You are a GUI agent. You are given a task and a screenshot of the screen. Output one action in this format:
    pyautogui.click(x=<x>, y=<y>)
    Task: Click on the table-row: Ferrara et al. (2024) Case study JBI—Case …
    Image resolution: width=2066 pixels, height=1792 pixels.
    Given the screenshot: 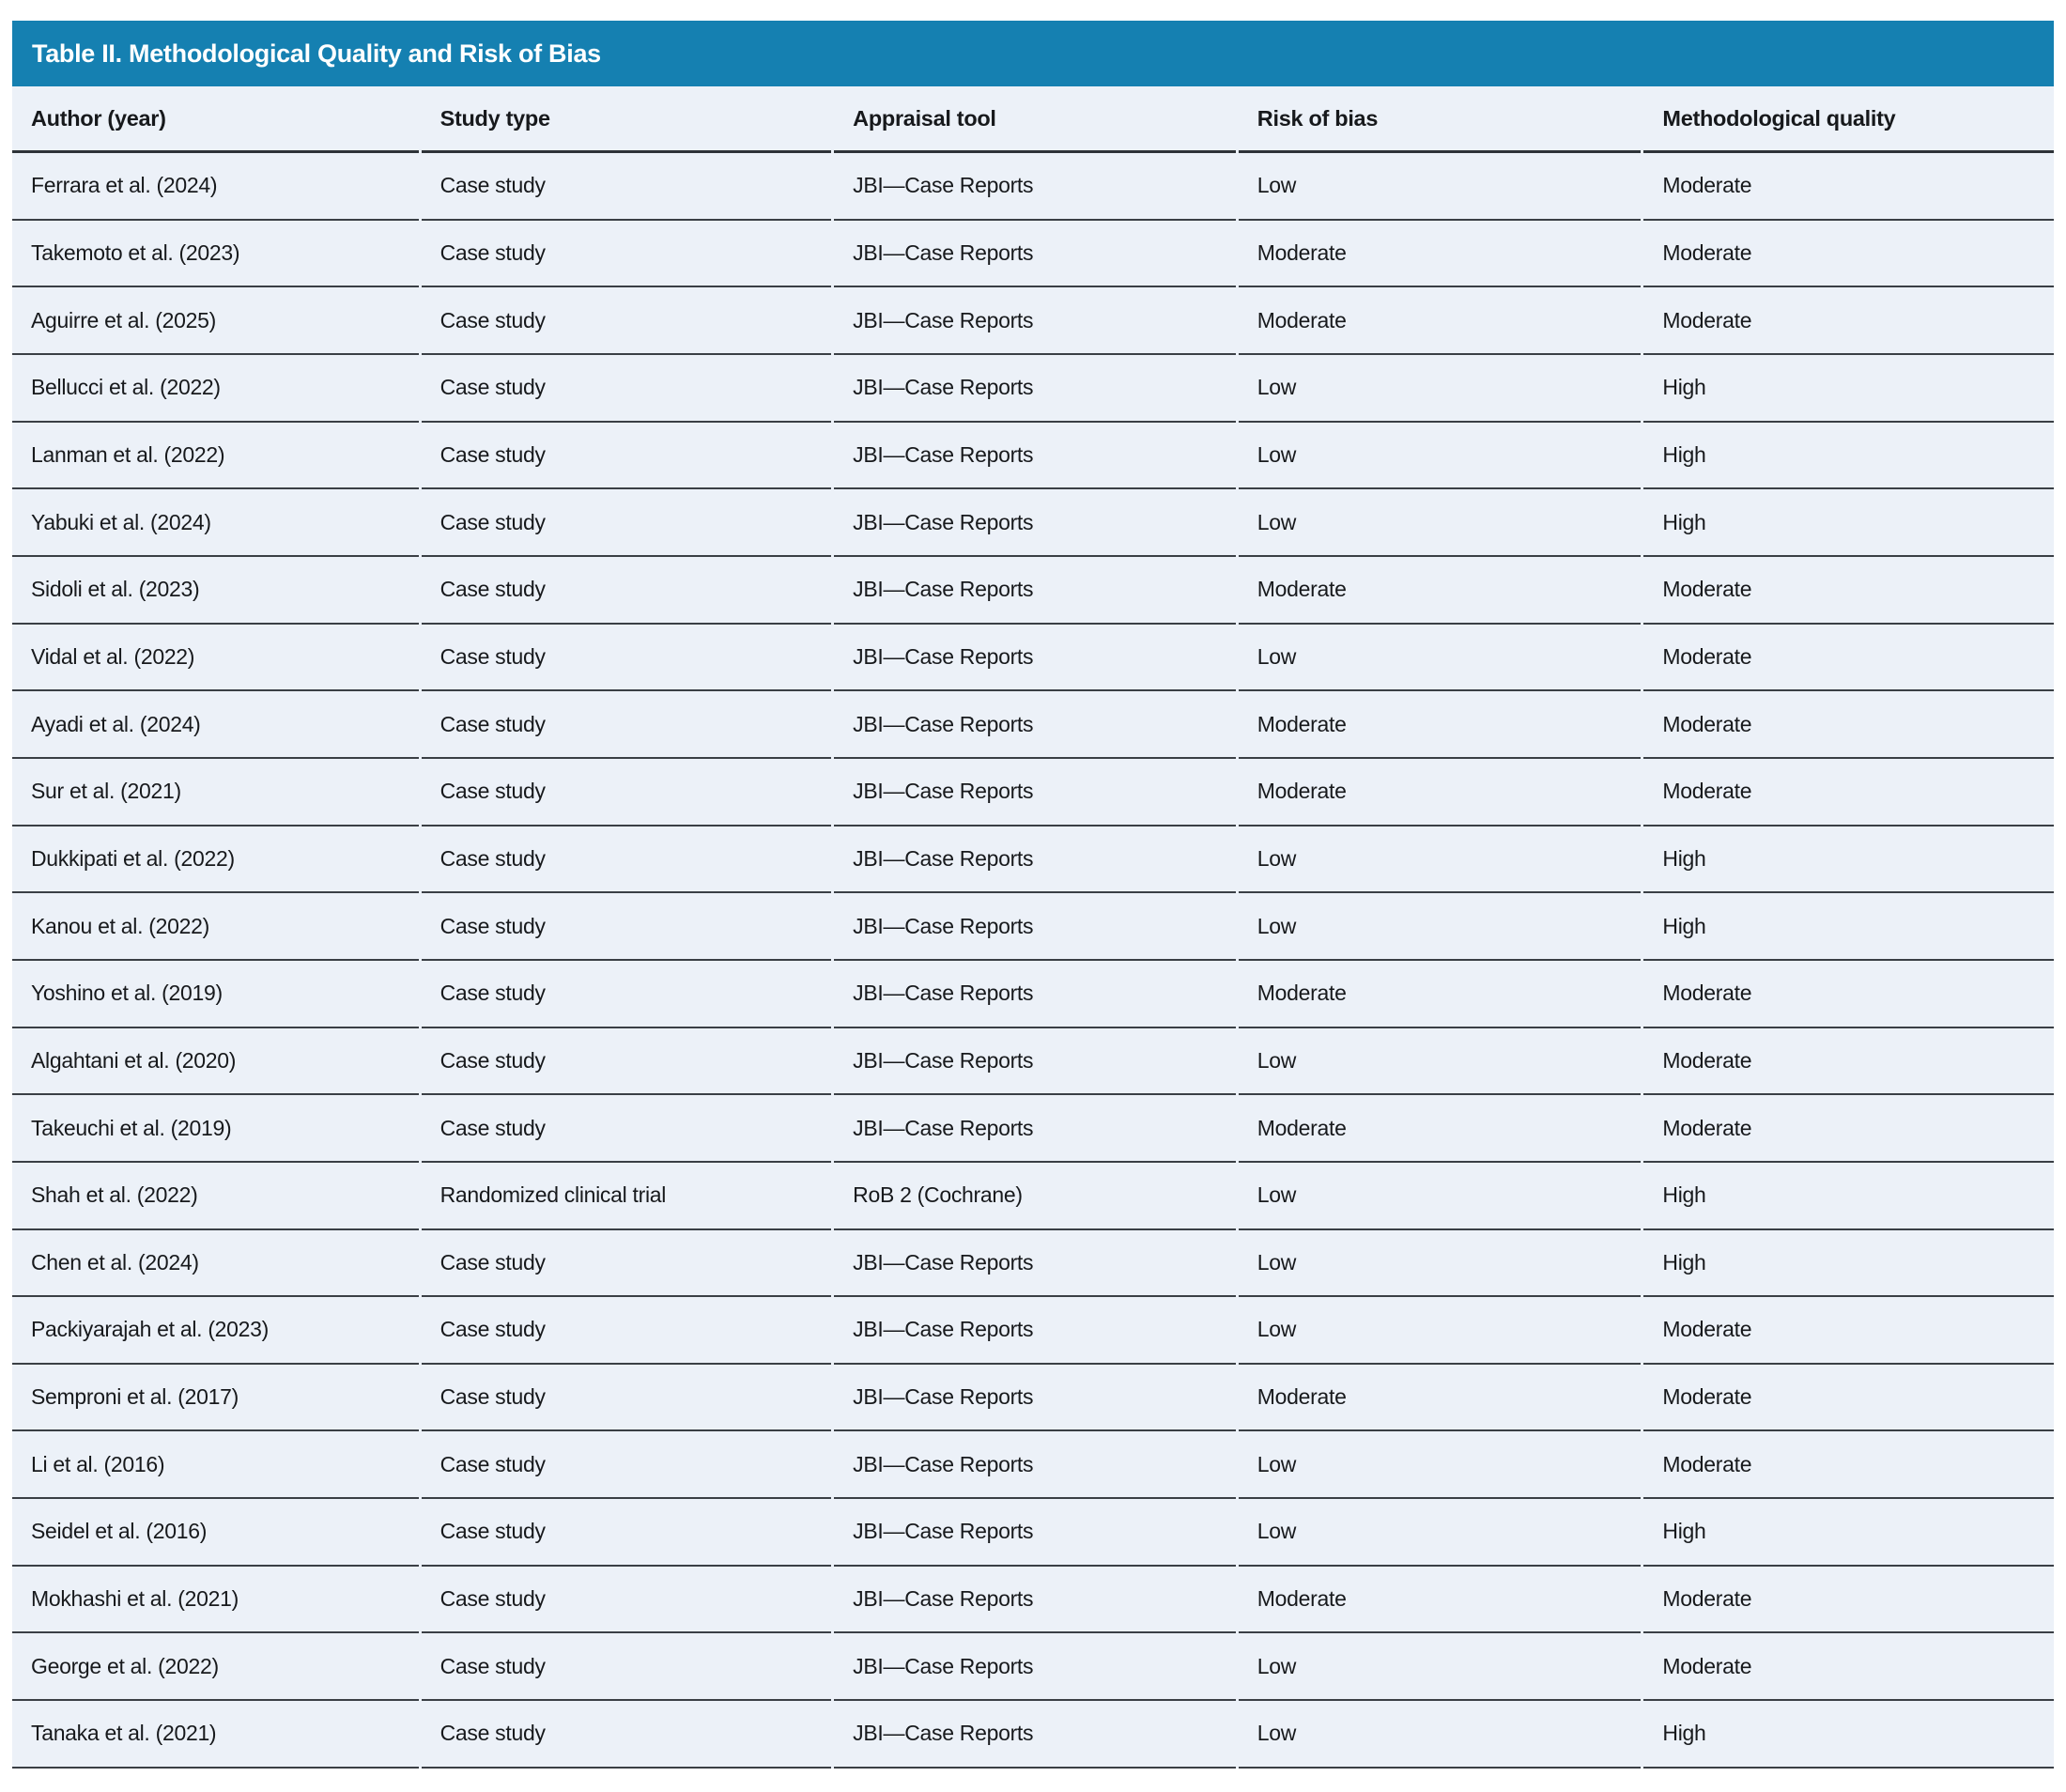 What is the action you would take?
    pyautogui.click(x=1033, y=187)
    